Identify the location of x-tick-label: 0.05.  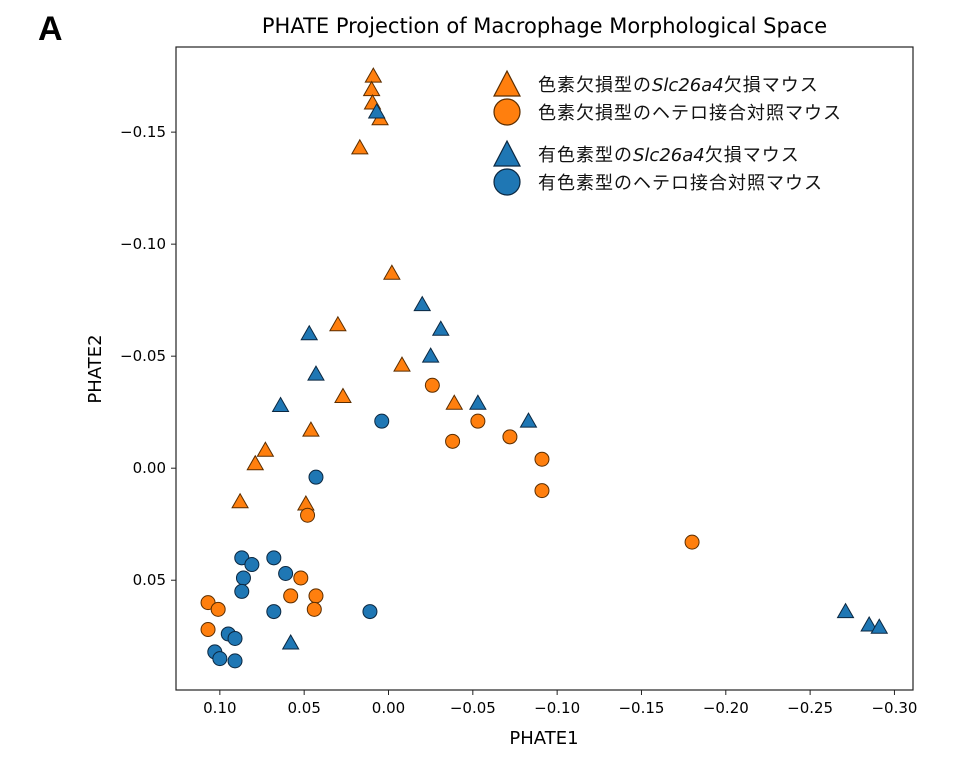
(303, 708).